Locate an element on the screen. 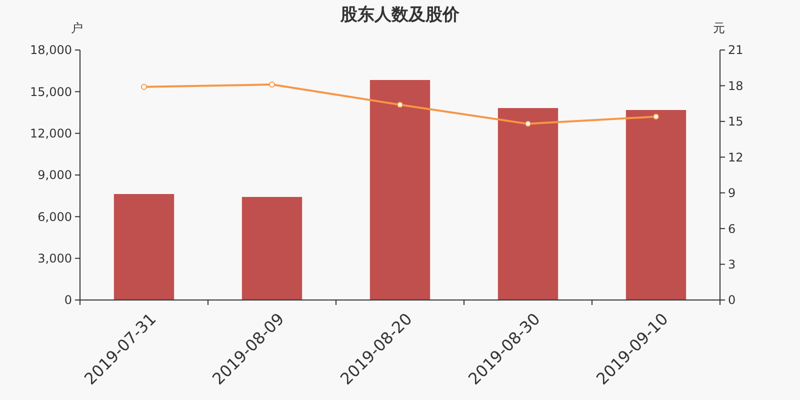 Image resolution: width=800 pixels, height=400 pixels. y-tick-label: 18,000 is located at coordinates (51, 50).